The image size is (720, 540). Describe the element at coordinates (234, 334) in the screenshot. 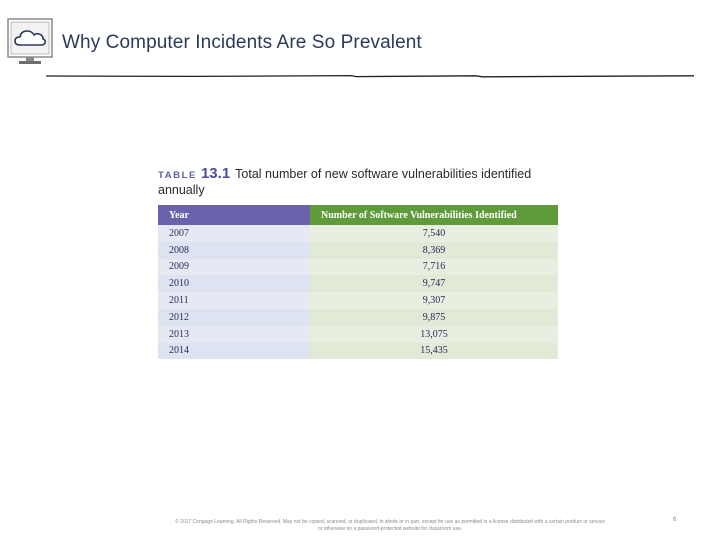

I see `year-cell: 2013` at that location.